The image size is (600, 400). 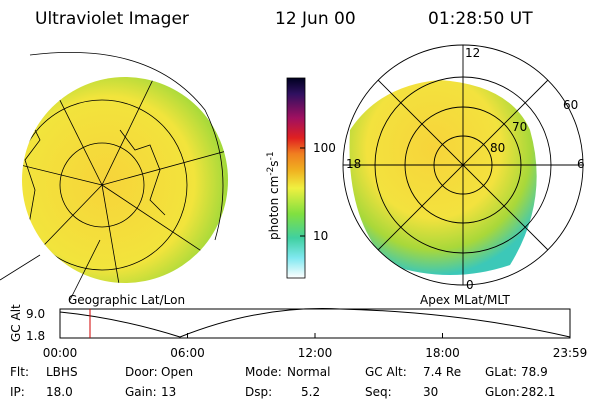 I want to click on status-value: 282.1, so click(x=538, y=392).